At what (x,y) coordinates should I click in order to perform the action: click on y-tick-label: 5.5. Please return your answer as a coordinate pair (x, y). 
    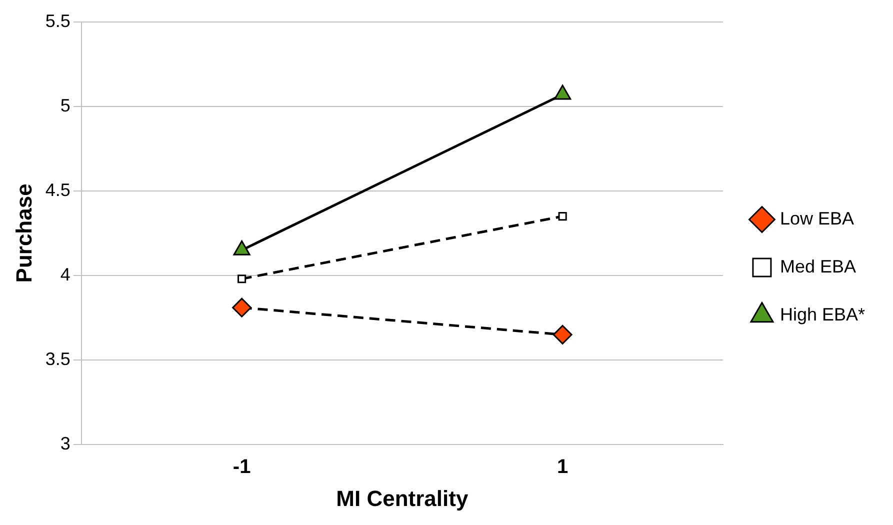
    Looking at the image, I should click on (57, 20).